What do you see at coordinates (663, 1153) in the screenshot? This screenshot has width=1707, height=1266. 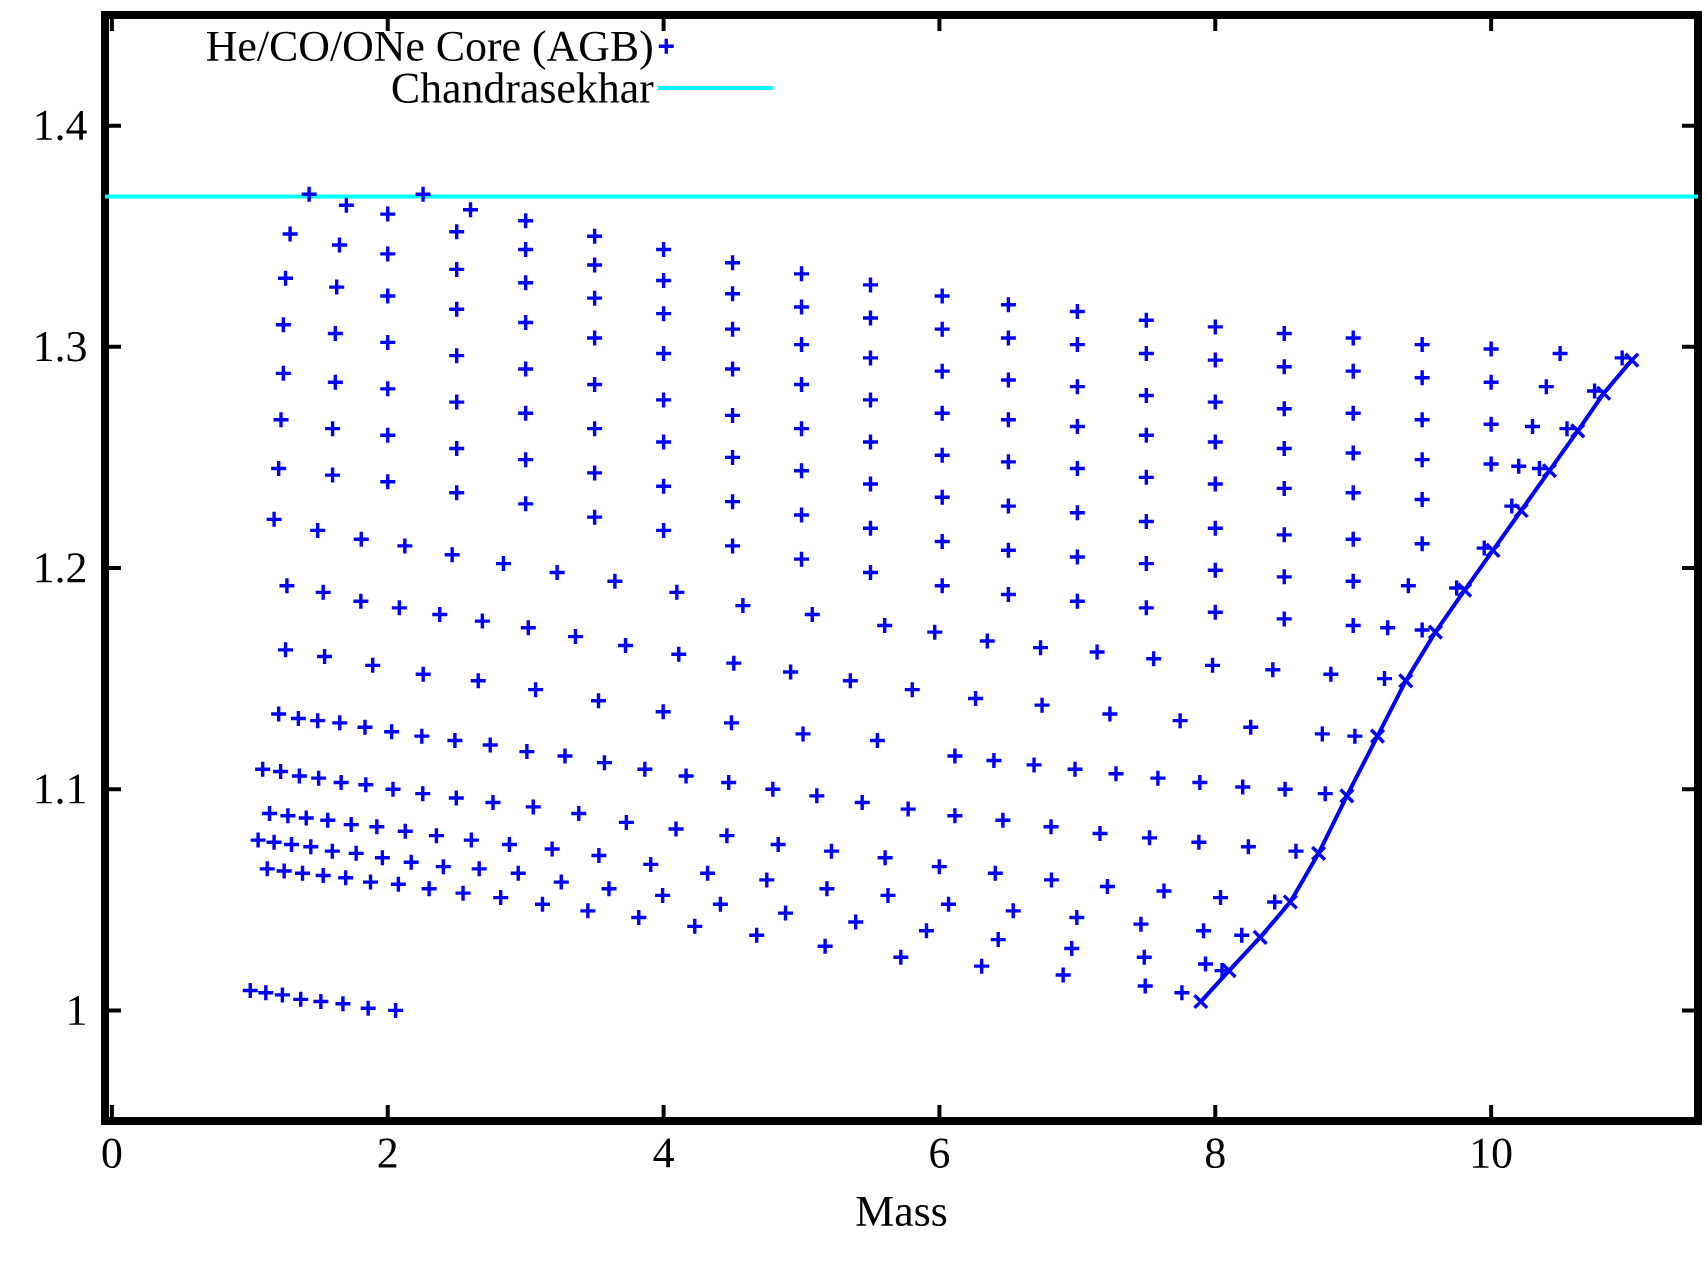 I see `x-tick-label: 4` at bounding box center [663, 1153].